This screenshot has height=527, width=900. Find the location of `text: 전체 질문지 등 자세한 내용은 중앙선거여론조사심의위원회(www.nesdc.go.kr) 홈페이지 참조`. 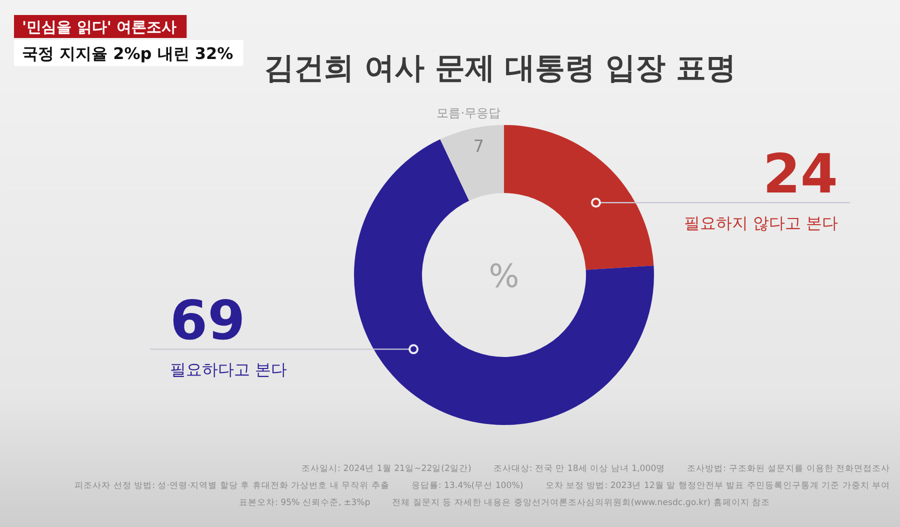

text: 전체 질문지 등 자세한 내용은 중앙선거여론조사심의위원회(www.nesdc.go.kr) 홈페이지 참조 is located at coordinates (581, 503).